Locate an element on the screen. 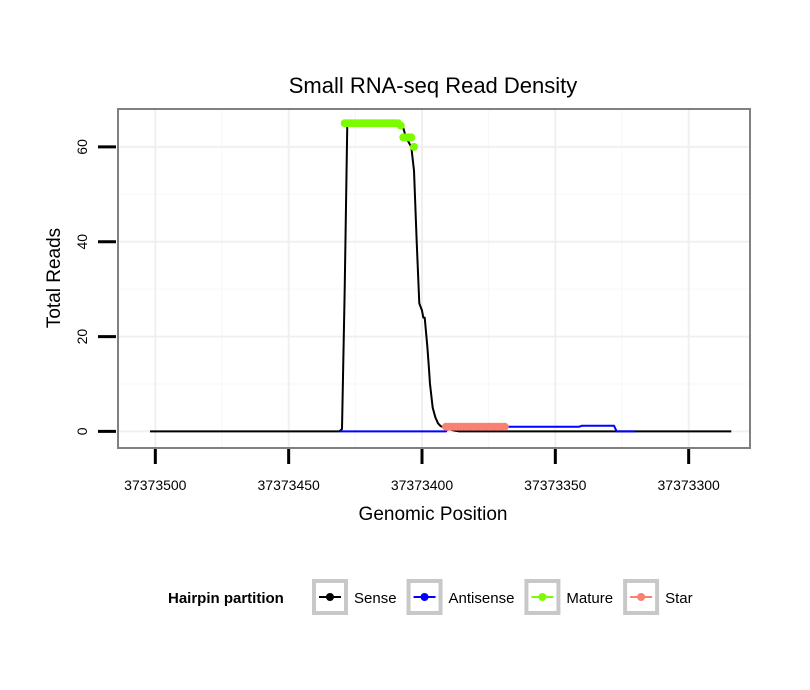 The image size is (810, 690). y-tick-label: 40 is located at coordinates (82, 242).